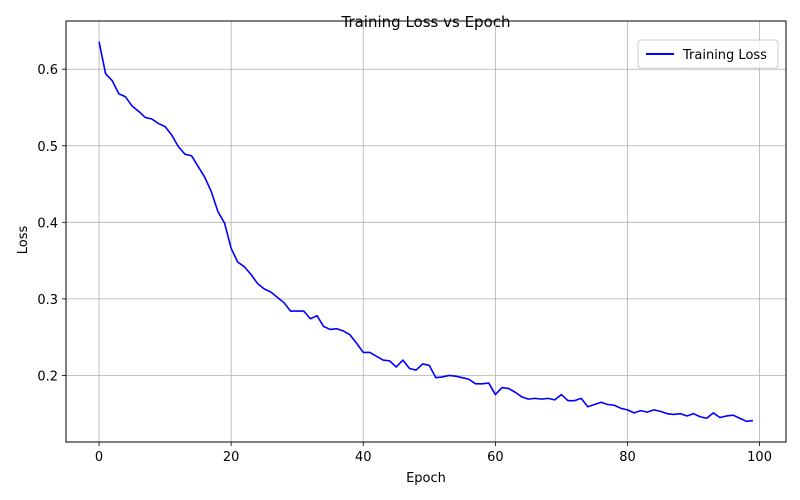 This screenshot has height=500, width=800. I want to click on y-tick-label: 0.6, so click(47, 70).